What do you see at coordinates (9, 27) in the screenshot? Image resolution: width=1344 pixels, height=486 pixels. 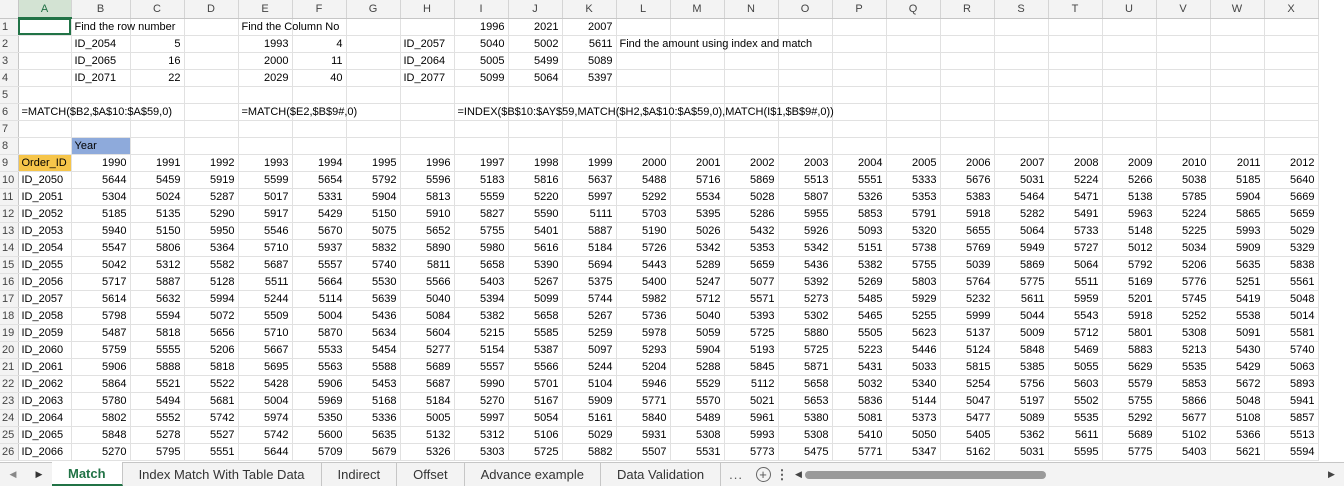 I see `row-header: 1` at bounding box center [9, 27].